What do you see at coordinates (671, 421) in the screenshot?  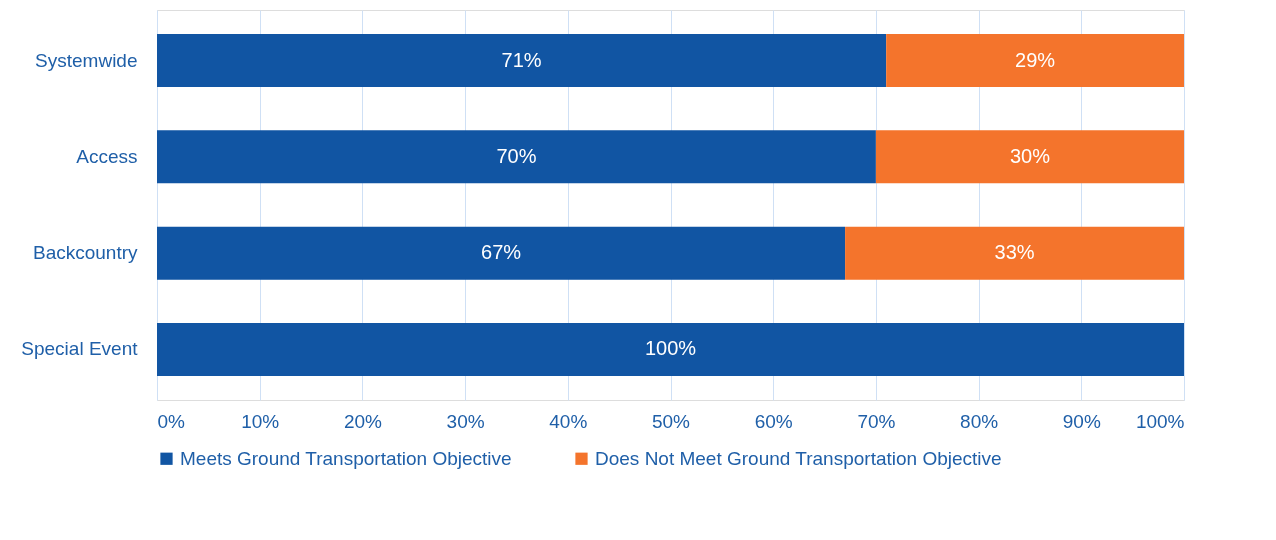 I see `x-tick-label: 50%` at bounding box center [671, 421].